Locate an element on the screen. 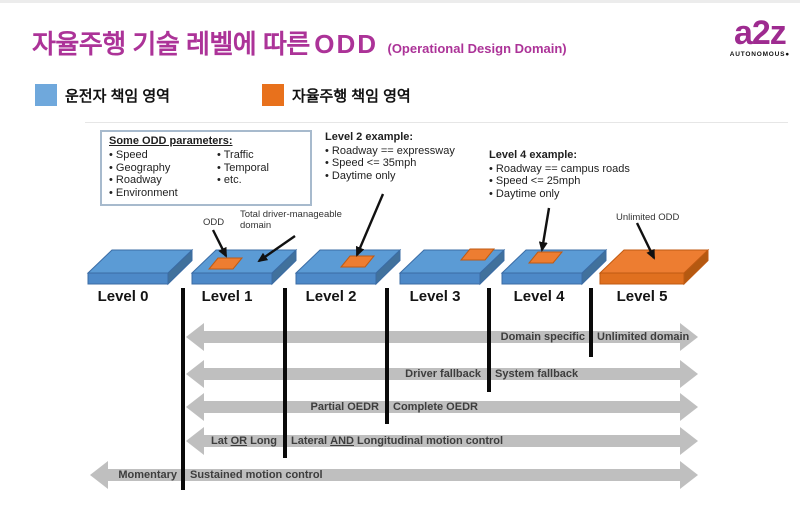  spectrum-domain-arrow is located at coordinates (442, 337).